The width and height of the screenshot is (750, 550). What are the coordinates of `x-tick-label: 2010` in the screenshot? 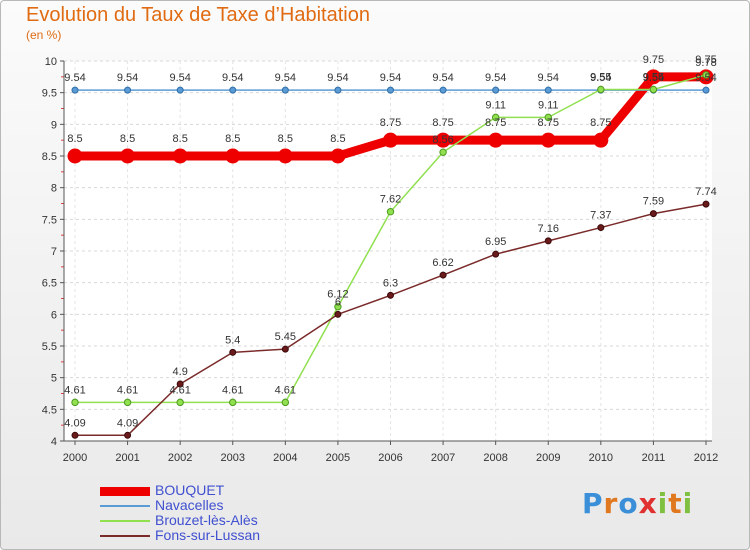 It's located at (601, 458).